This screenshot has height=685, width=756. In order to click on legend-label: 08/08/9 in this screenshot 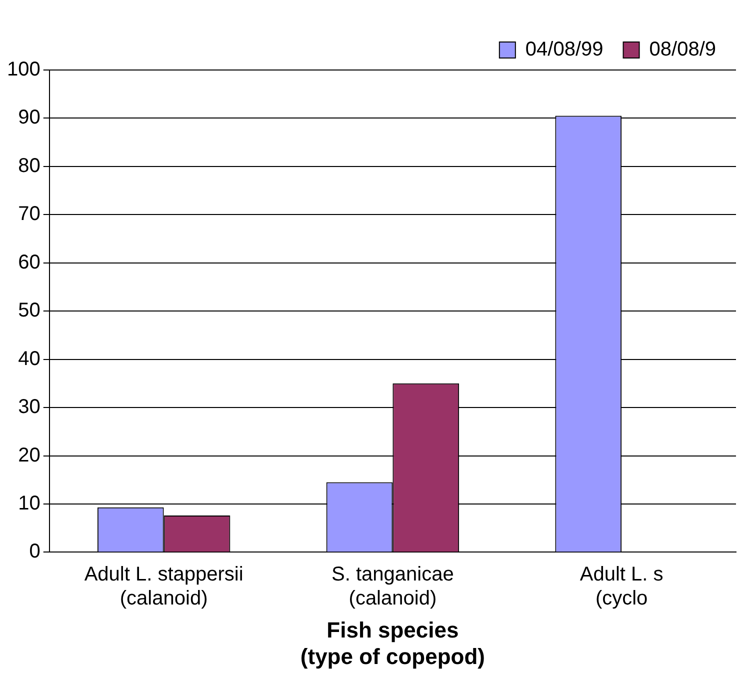, I will do `click(682, 49)`.